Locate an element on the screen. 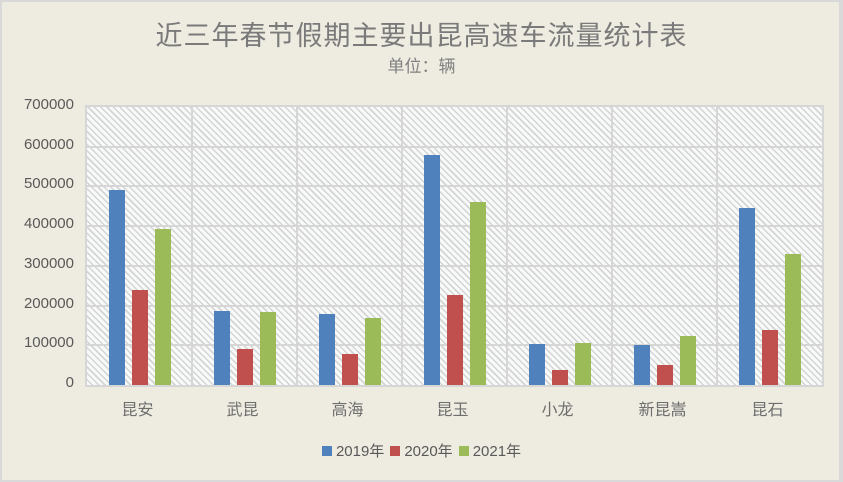 This screenshot has height=482, width=843. x-tick-label: 昆安 is located at coordinates (137, 409).